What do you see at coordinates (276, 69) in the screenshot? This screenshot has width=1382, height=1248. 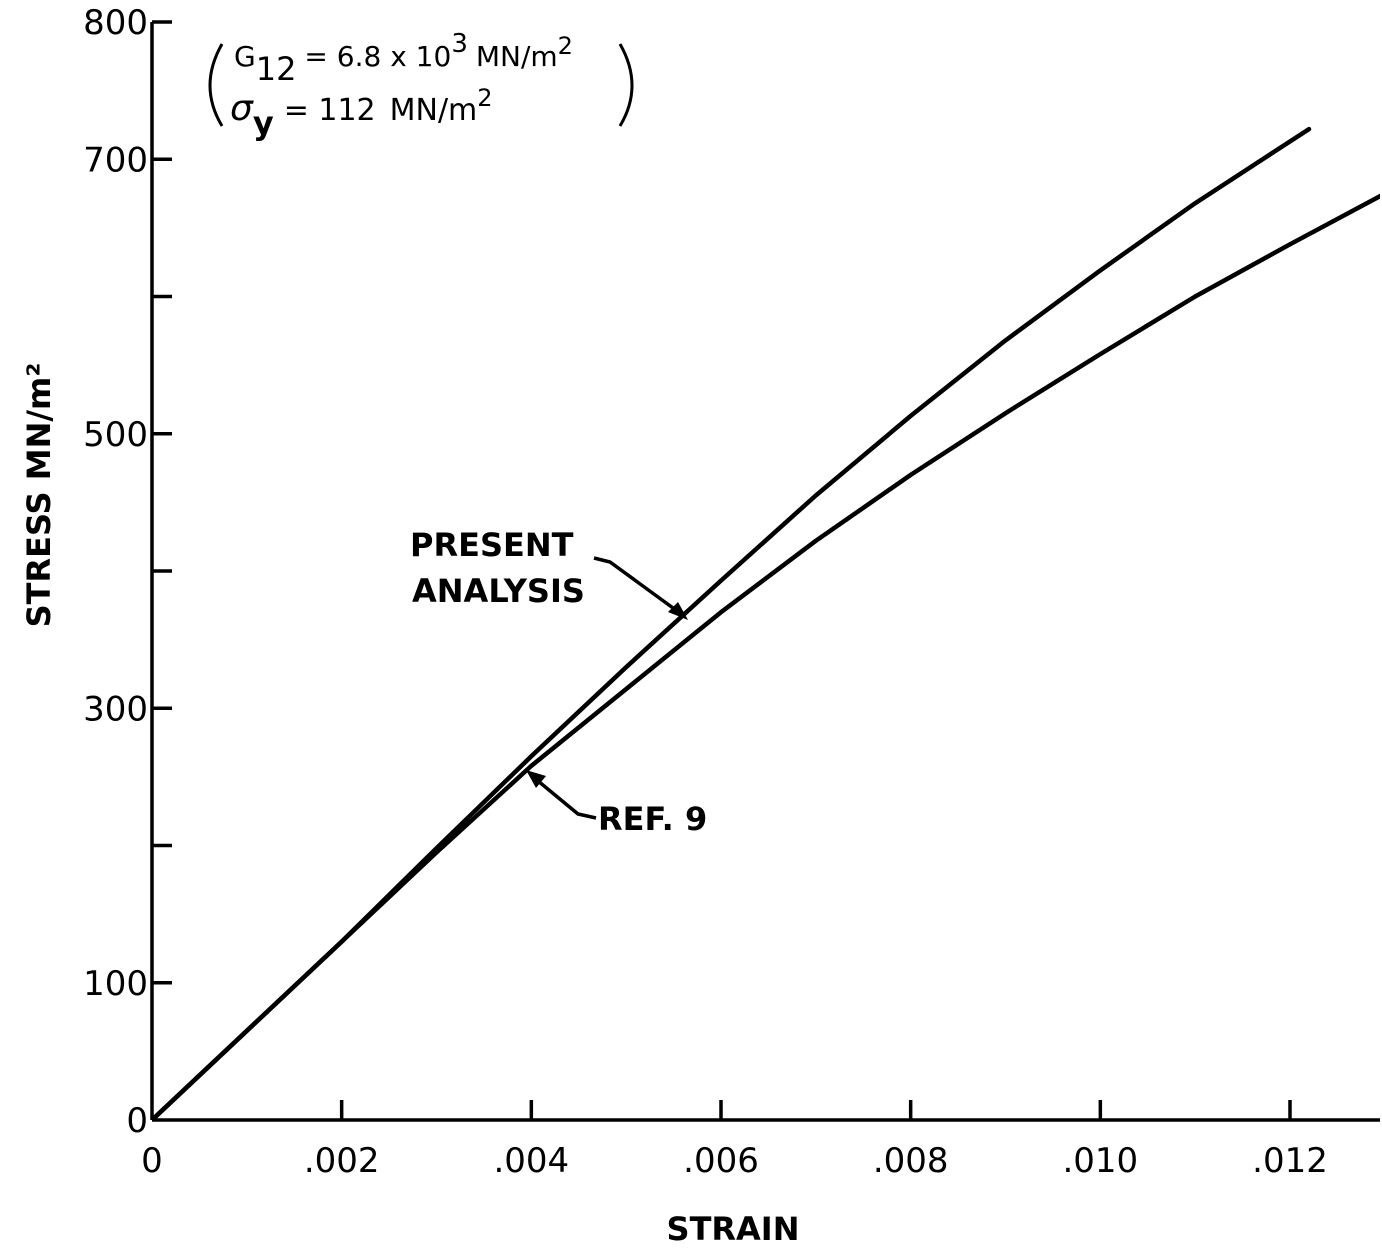 I see `g12-subscript: 12` at bounding box center [276, 69].